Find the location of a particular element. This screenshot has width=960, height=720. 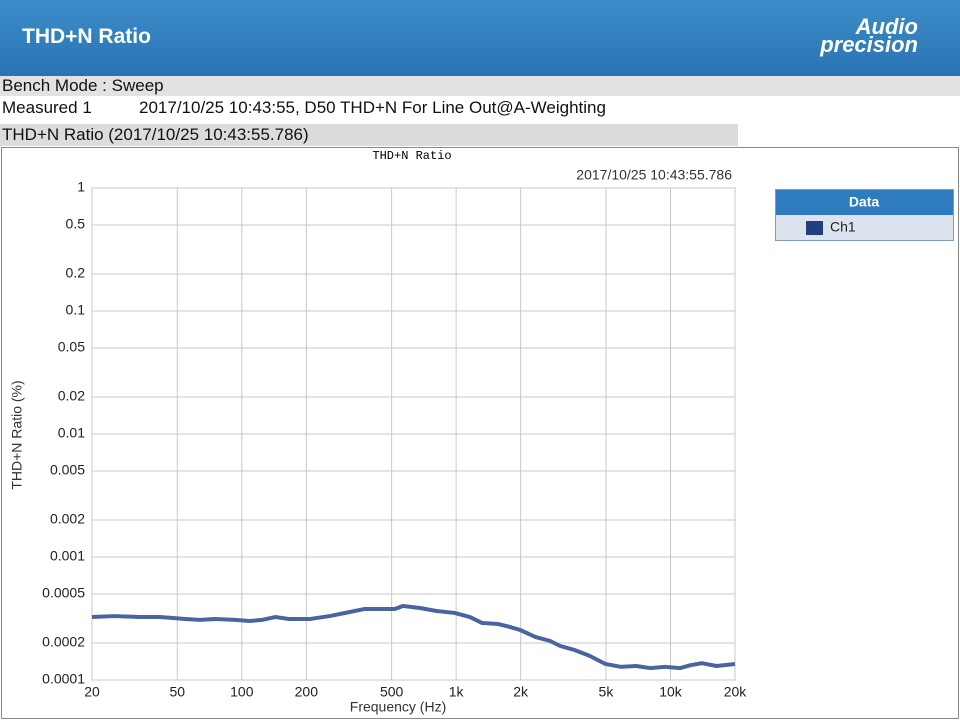

y-tick-label: 0.2 is located at coordinates (76, 273).